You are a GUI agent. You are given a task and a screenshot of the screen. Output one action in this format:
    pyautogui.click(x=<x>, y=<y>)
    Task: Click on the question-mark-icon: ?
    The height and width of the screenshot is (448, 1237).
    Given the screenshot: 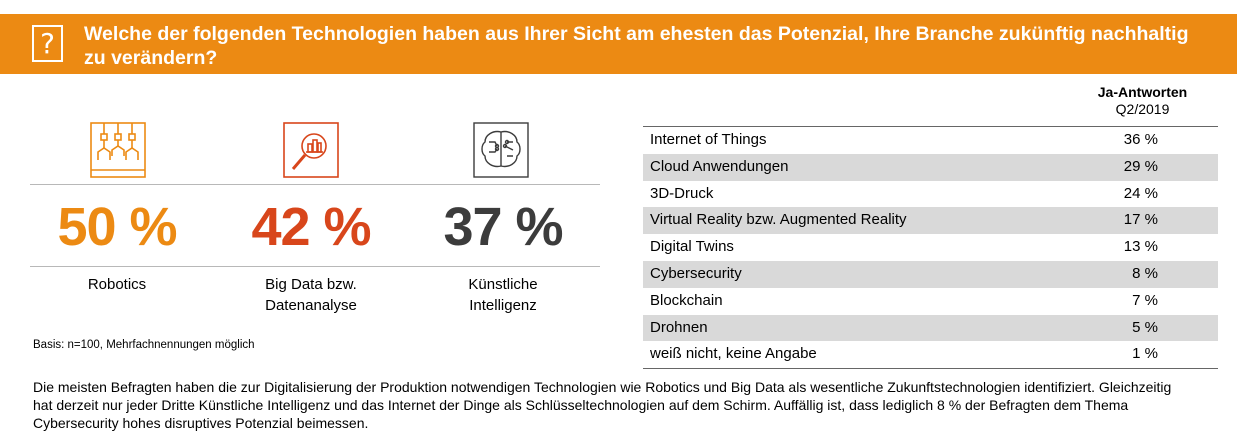 What is the action you would take?
    pyautogui.click(x=47, y=43)
    